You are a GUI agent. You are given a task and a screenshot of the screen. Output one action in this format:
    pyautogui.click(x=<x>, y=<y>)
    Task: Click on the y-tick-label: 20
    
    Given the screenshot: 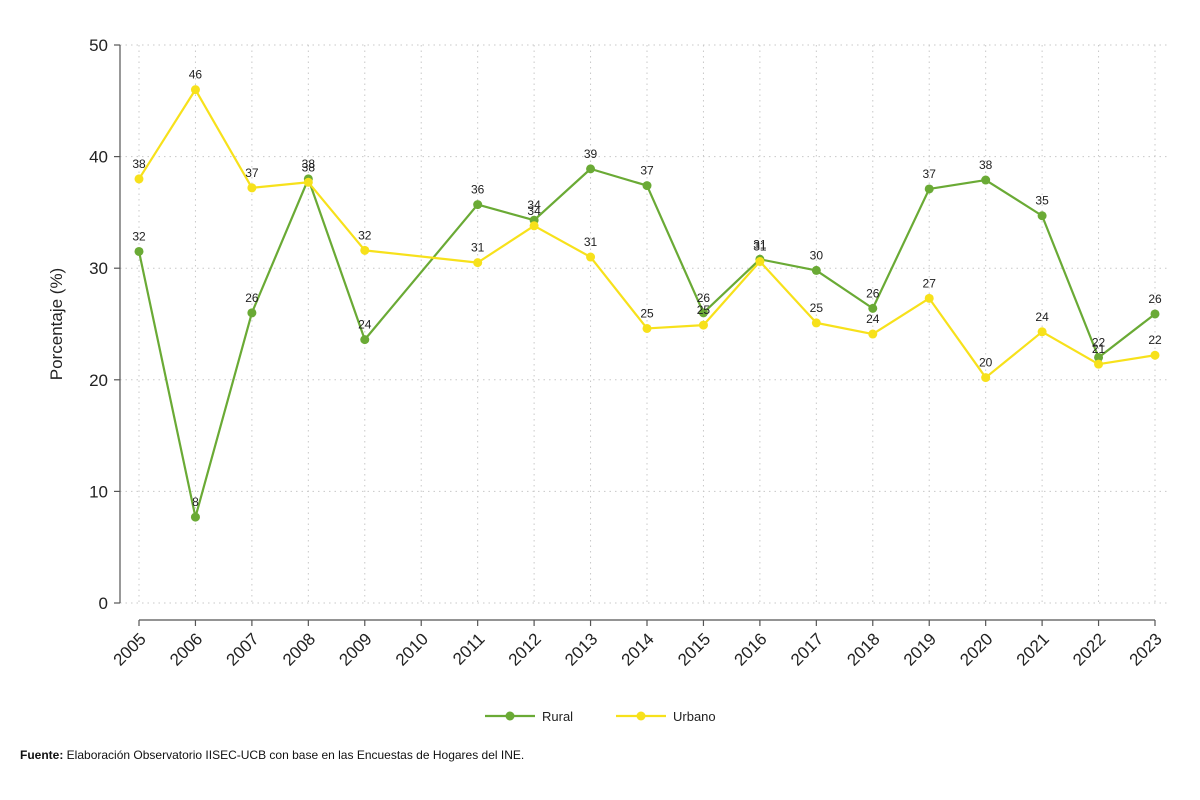 What is the action you would take?
    pyautogui.click(x=98, y=380)
    